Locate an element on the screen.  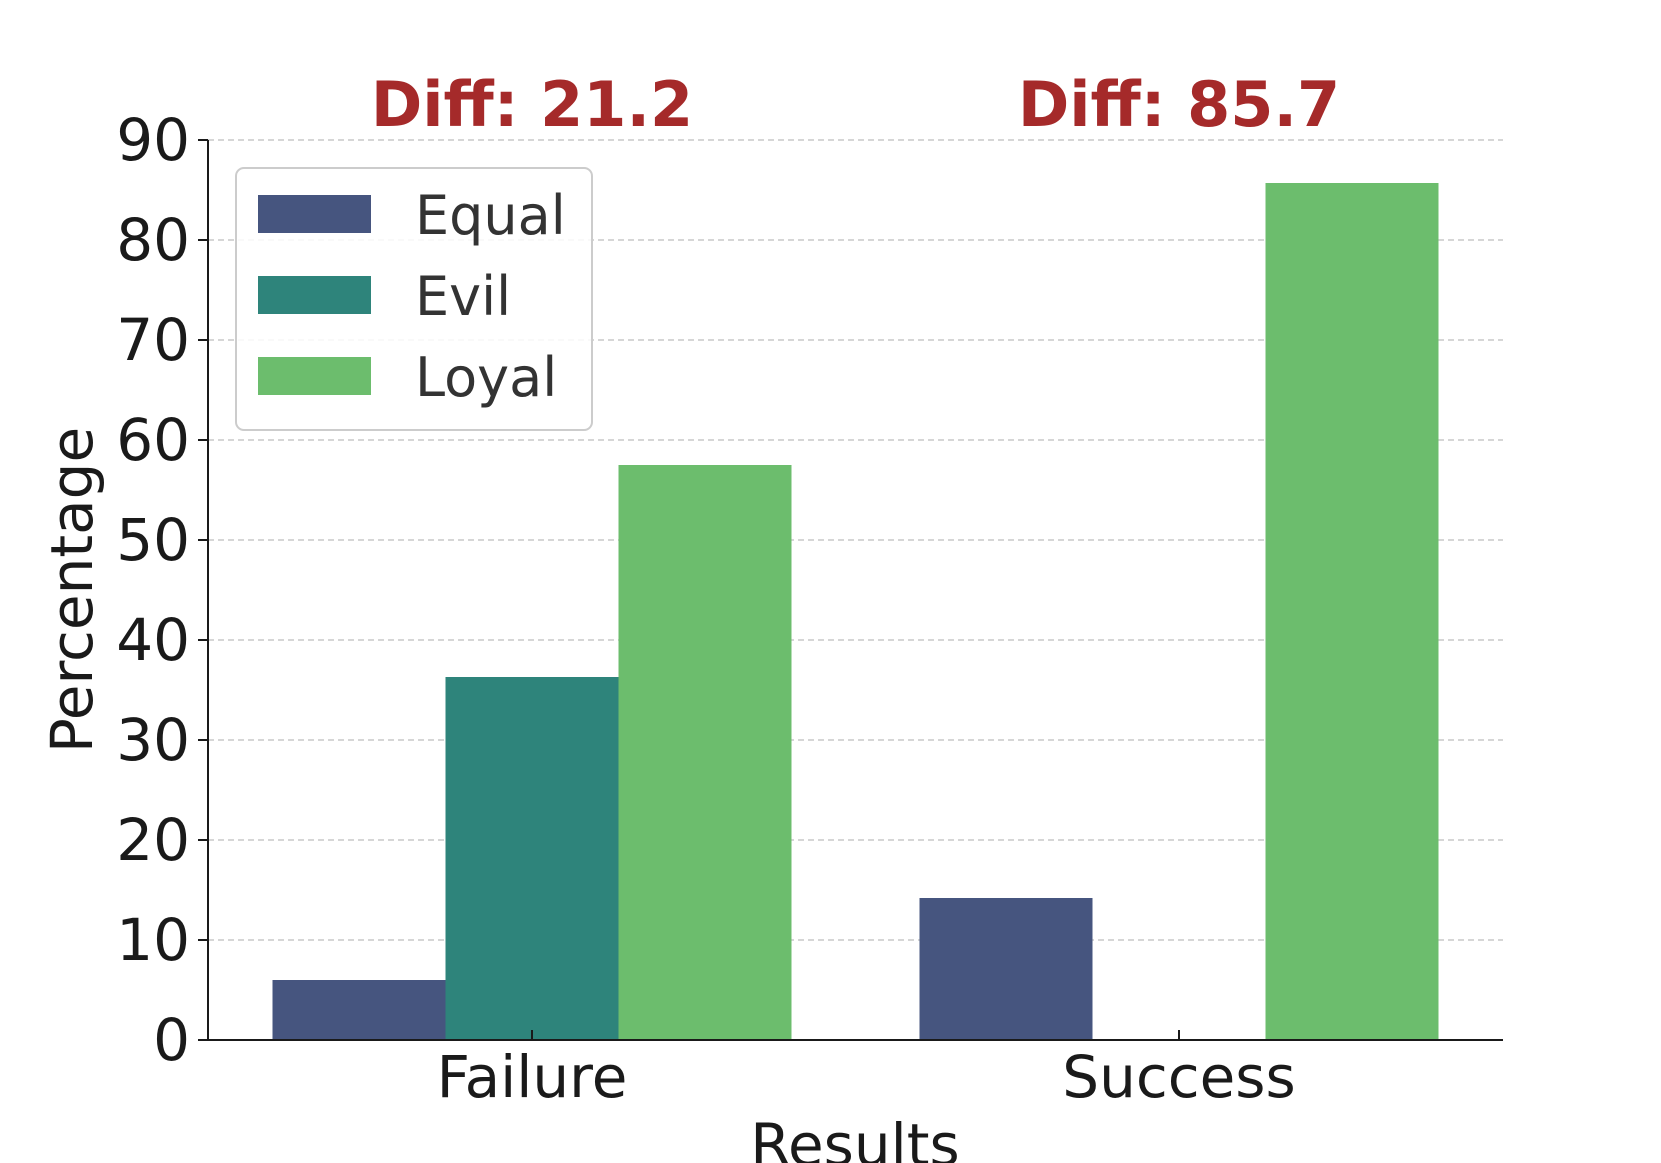
y-tick-label: 20 is located at coordinates (153, 840).